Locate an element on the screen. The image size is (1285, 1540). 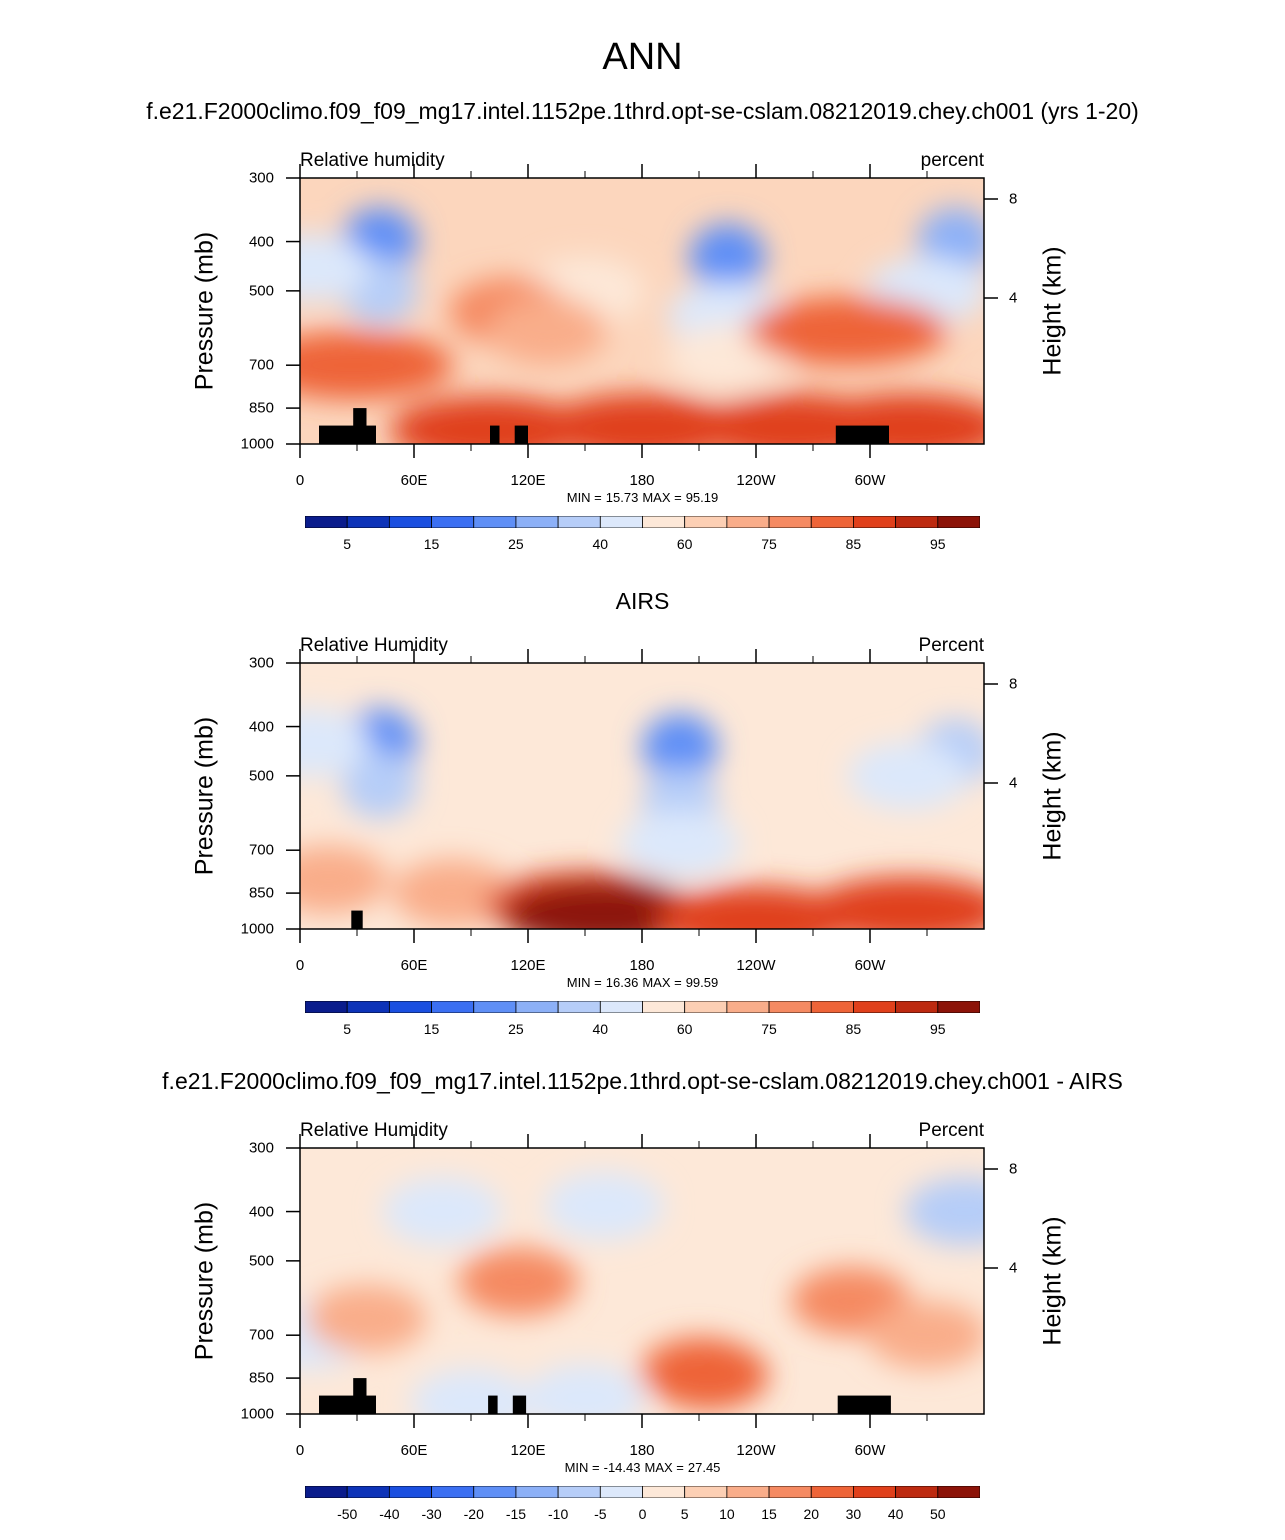
colorbar-label: 60 is located at coordinates (684, 1029).